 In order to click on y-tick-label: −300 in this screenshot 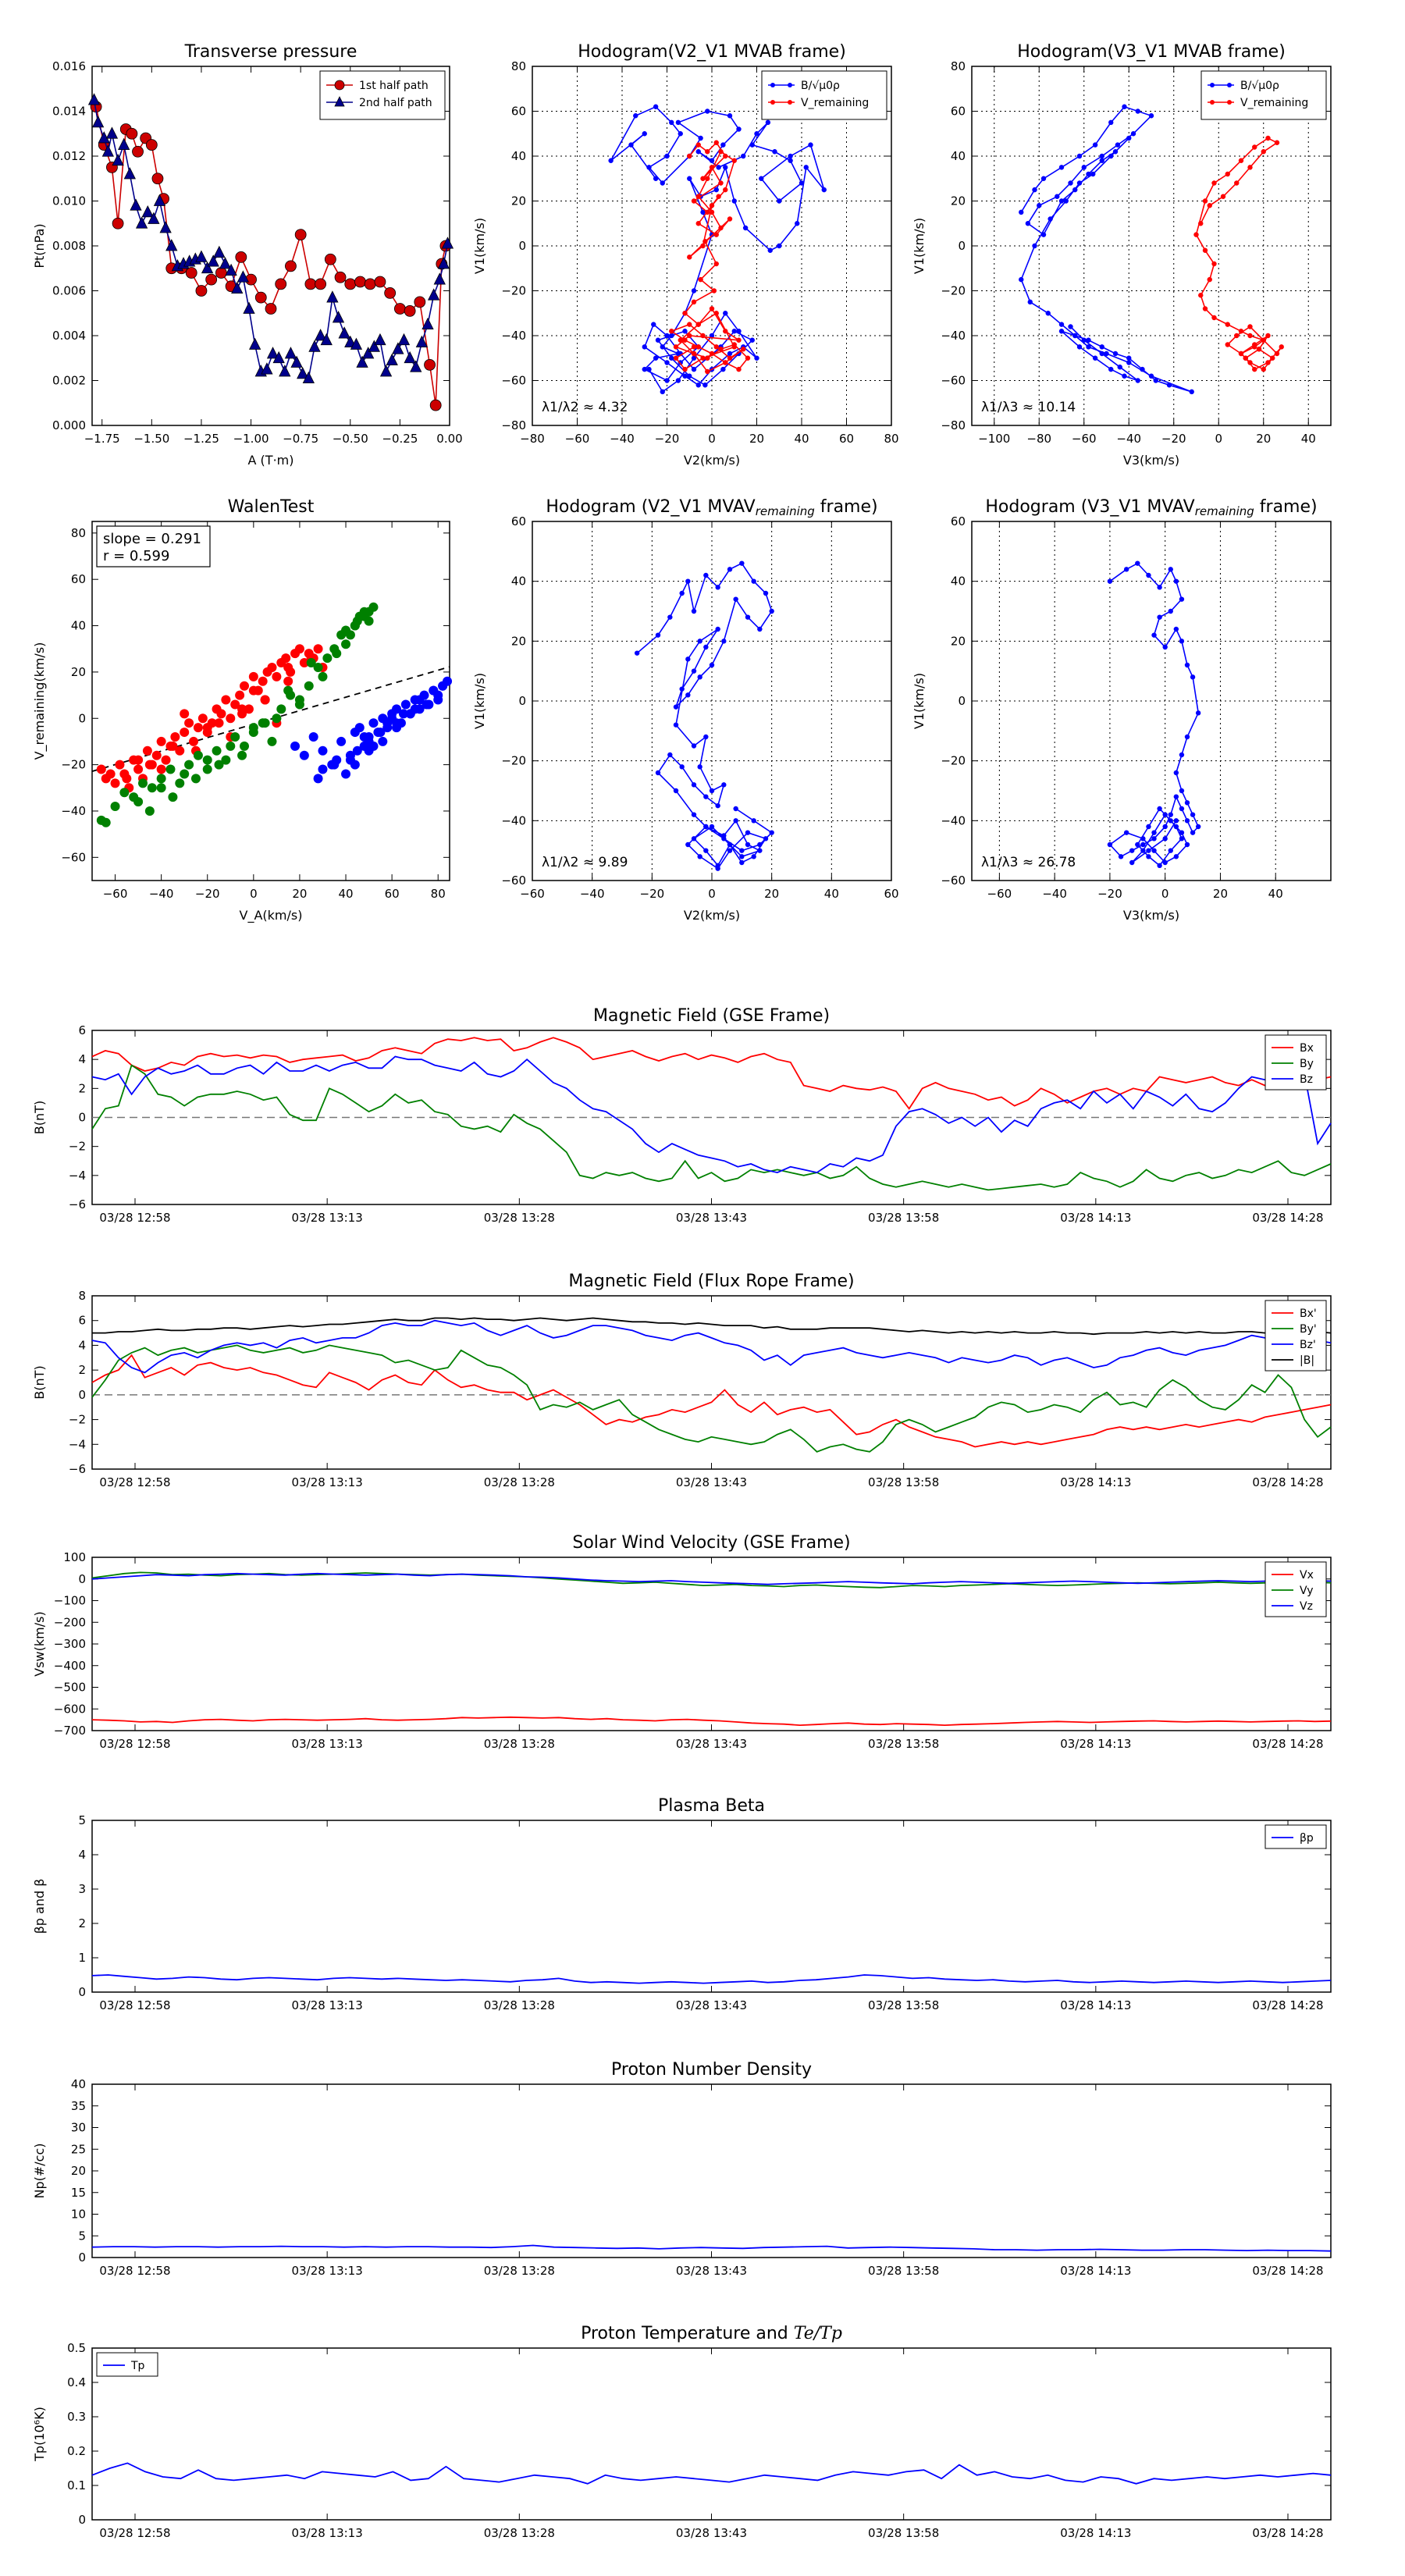, I will do `click(70, 1644)`.